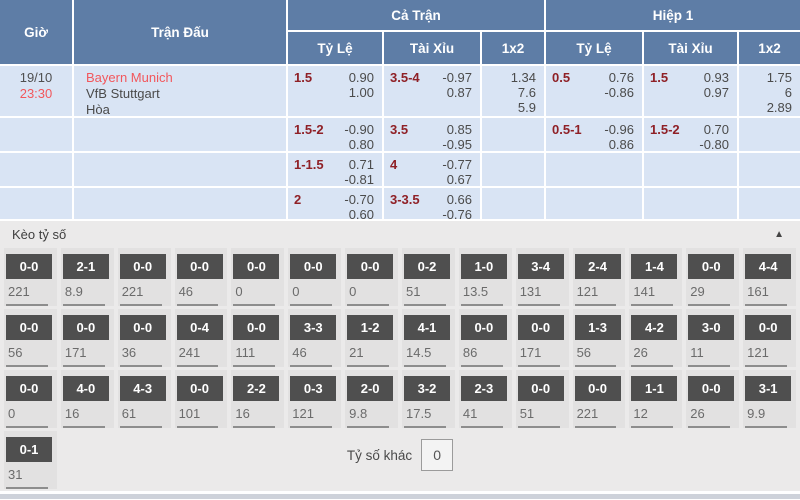  I want to click on score-cell: 2-1 8.9, so click(87, 277).